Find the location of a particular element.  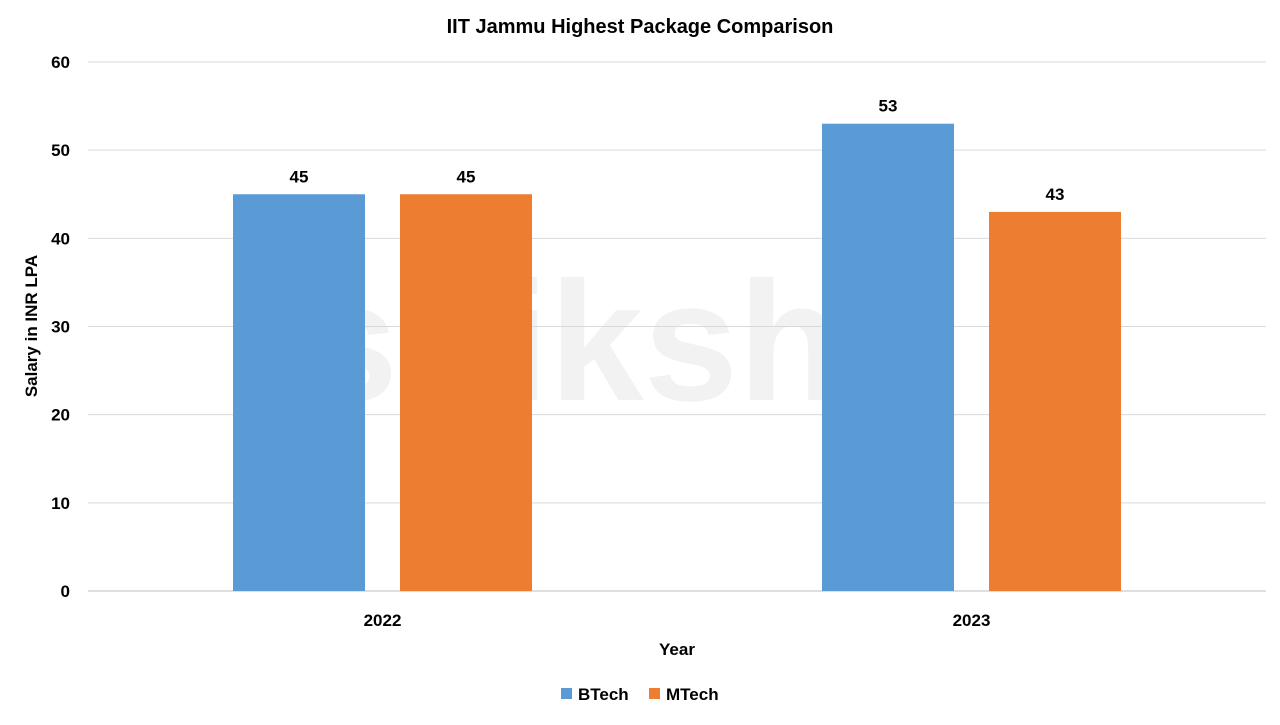

y-tick-label: 30 is located at coordinates (60, 327).